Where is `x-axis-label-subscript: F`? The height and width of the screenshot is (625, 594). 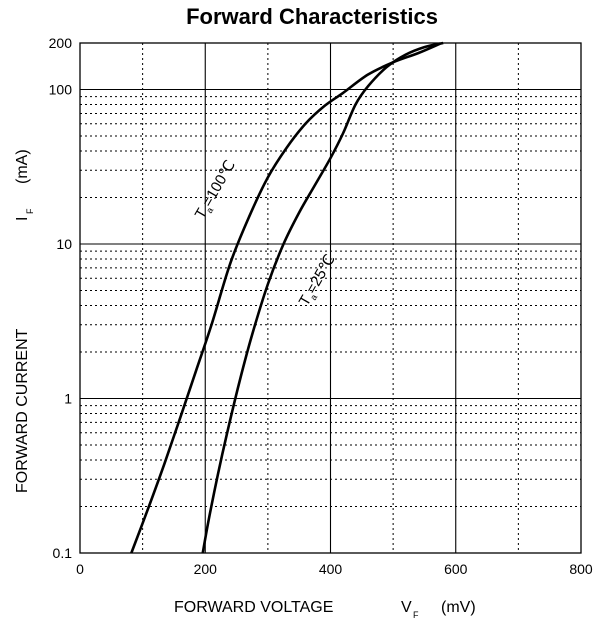 x-axis-label-subscript: F is located at coordinates (416, 615).